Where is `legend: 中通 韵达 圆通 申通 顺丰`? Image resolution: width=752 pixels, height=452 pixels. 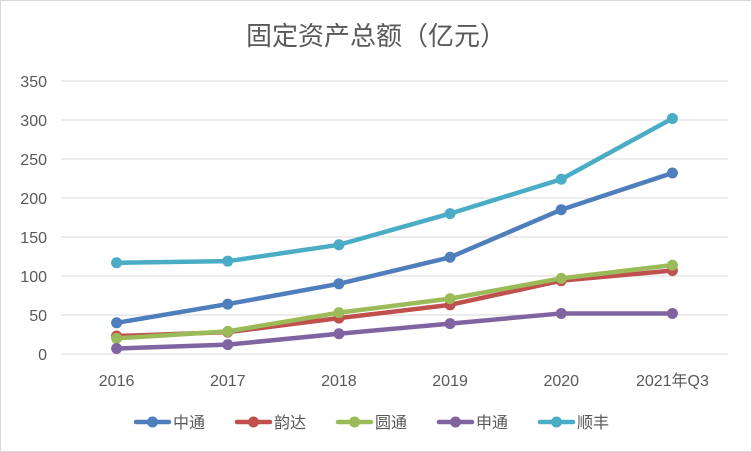 legend: 中通 韵达 圆通 申通 顺丰 is located at coordinates (371, 422).